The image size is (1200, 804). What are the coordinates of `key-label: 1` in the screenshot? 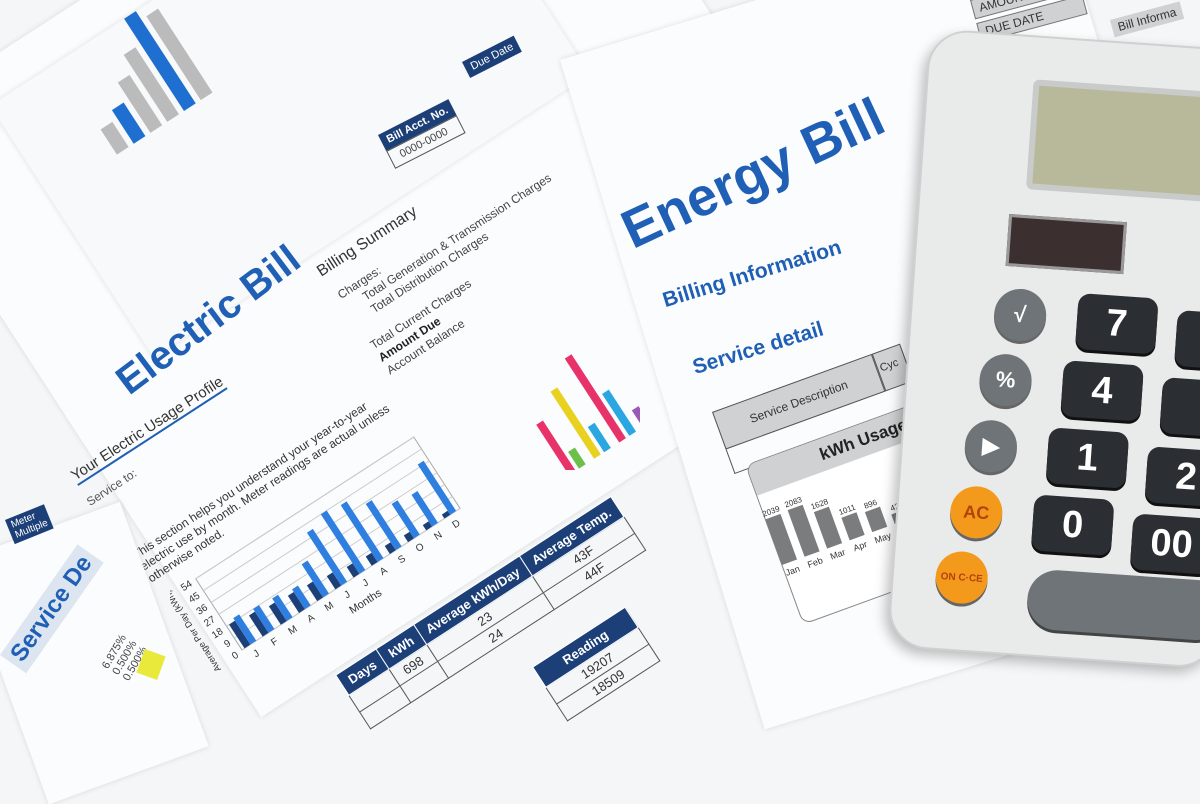 It's located at (1087, 457).